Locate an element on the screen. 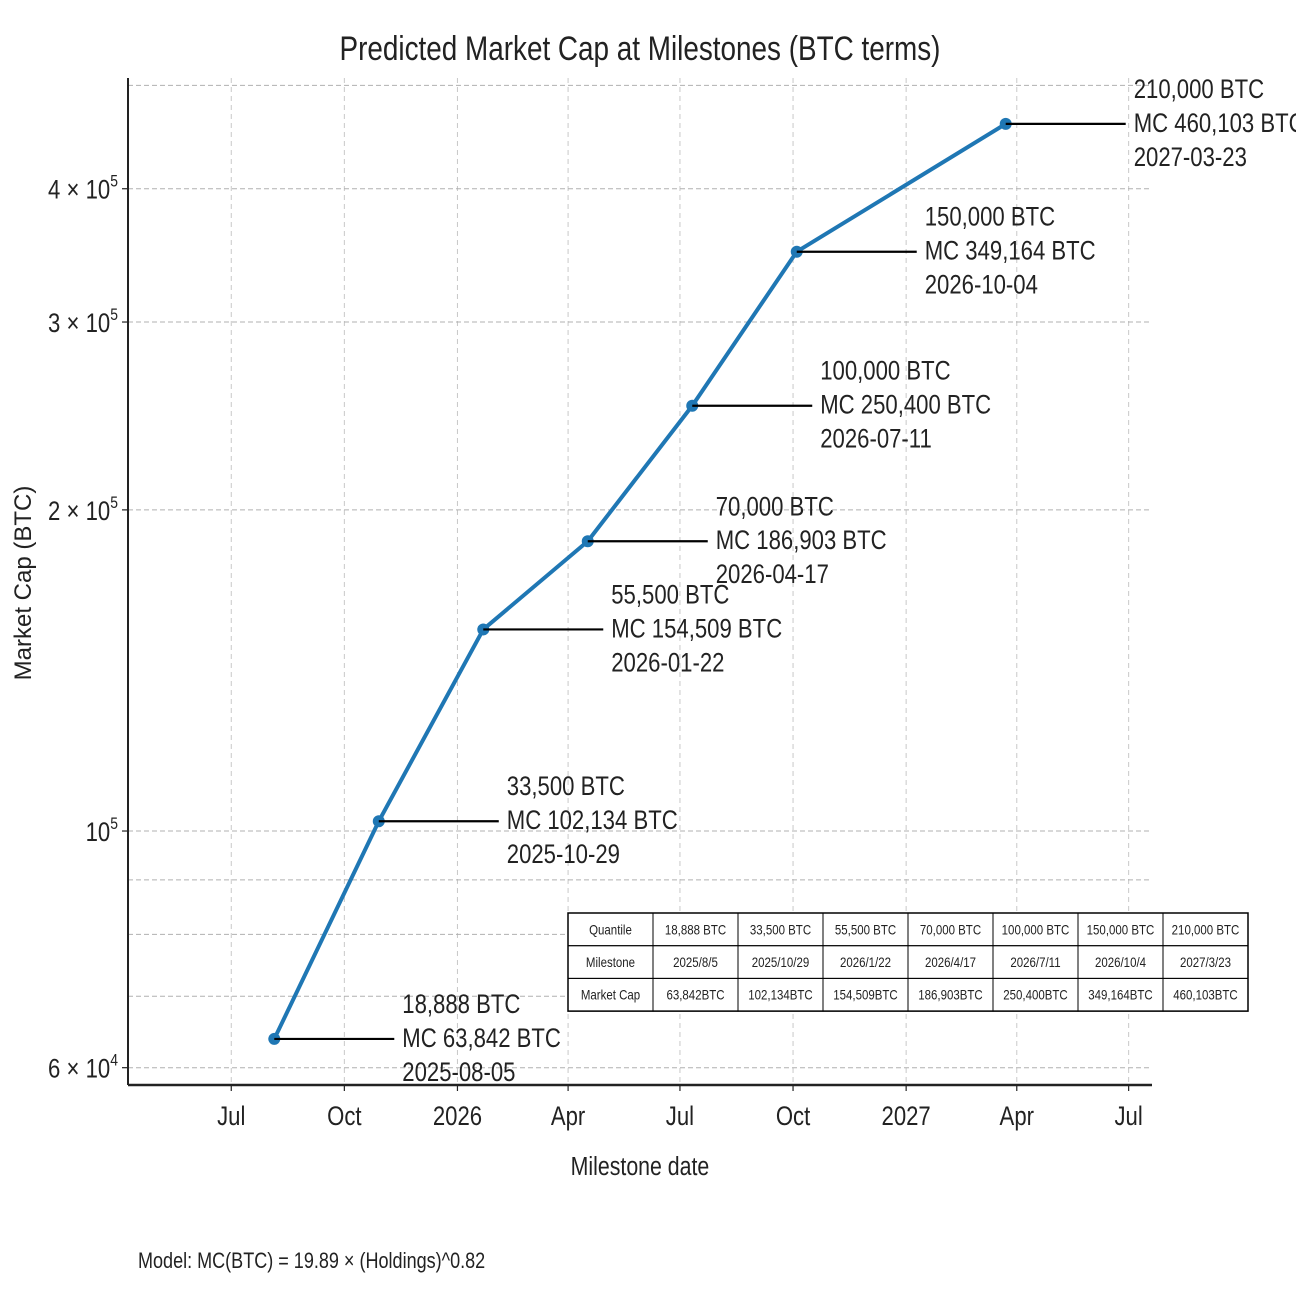 The height and width of the screenshot is (1296, 1296). data-label: 2026-10-04 is located at coordinates (981, 286).